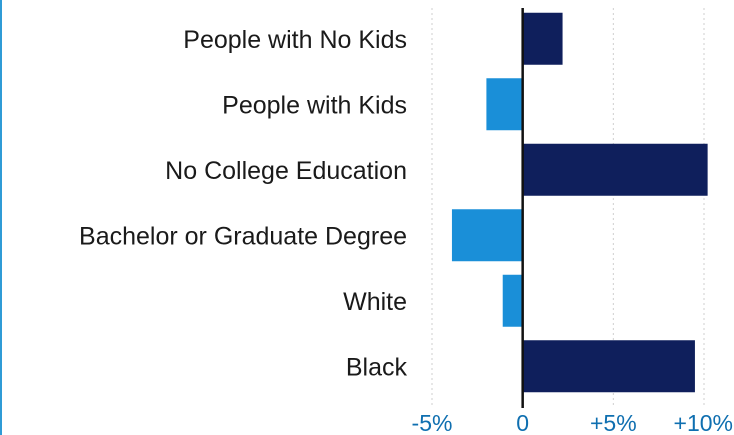 The width and height of the screenshot is (734, 435). What do you see at coordinates (295, 40) in the screenshot?
I see `category-label: People with No Kids` at bounding box center [295, 40].